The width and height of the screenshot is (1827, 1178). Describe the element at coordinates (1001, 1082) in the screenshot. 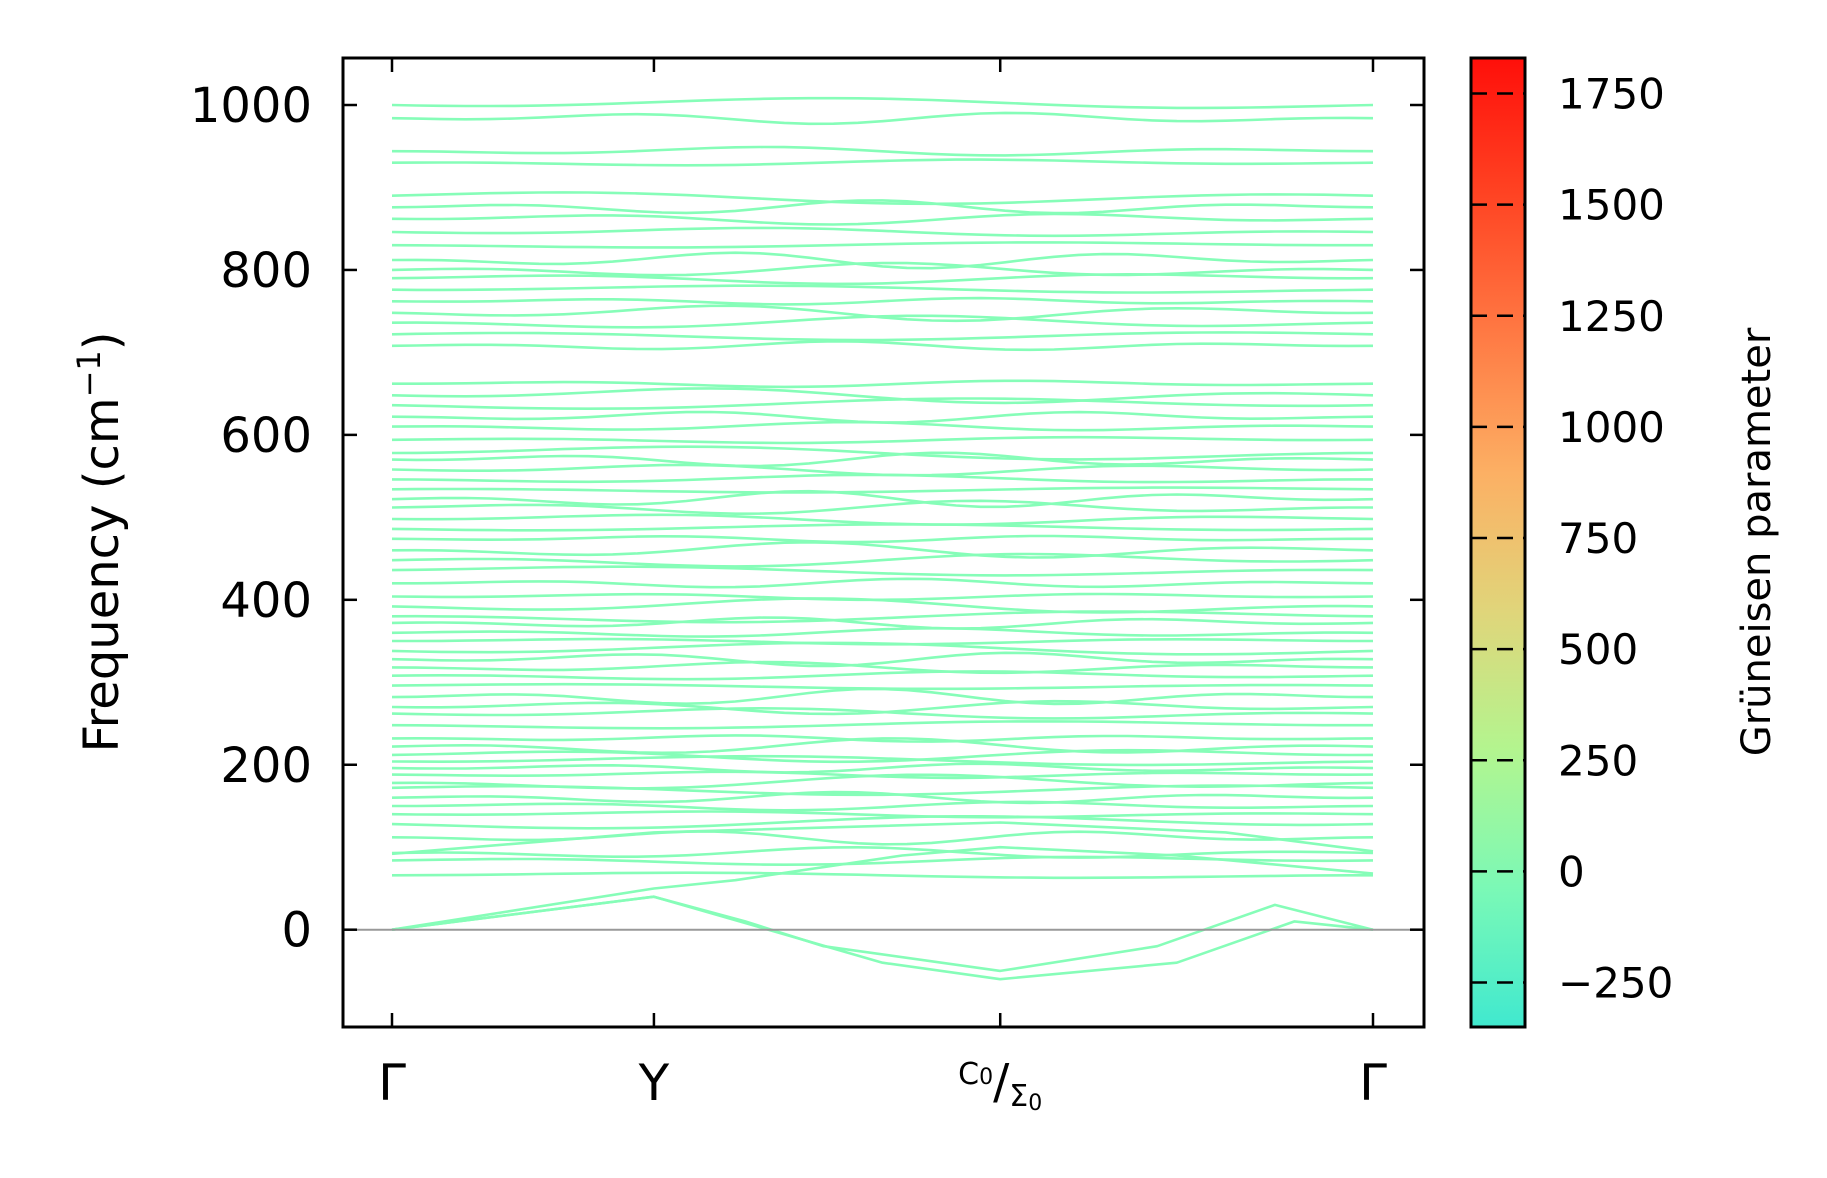

I see `x-tick-label-slash: /` at that location.